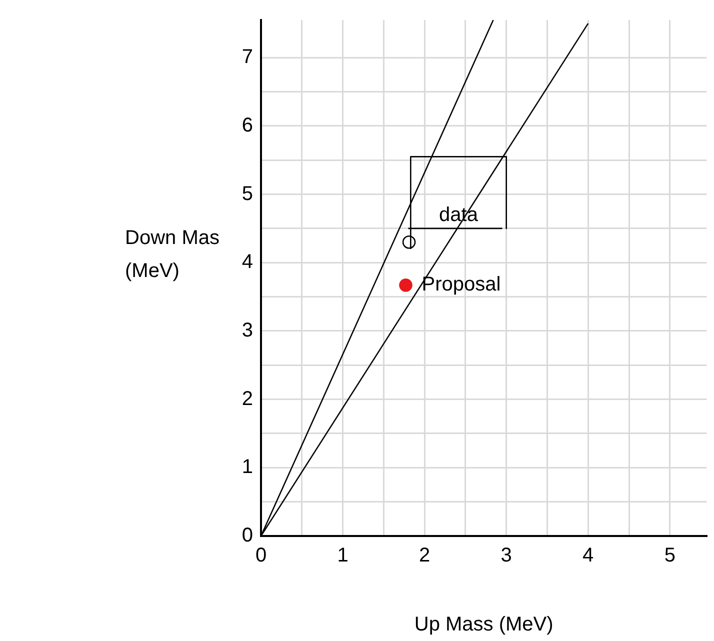 This screenshot has height=641, width=714. I want to click on y-tick-label: 3, so click(247, 330).